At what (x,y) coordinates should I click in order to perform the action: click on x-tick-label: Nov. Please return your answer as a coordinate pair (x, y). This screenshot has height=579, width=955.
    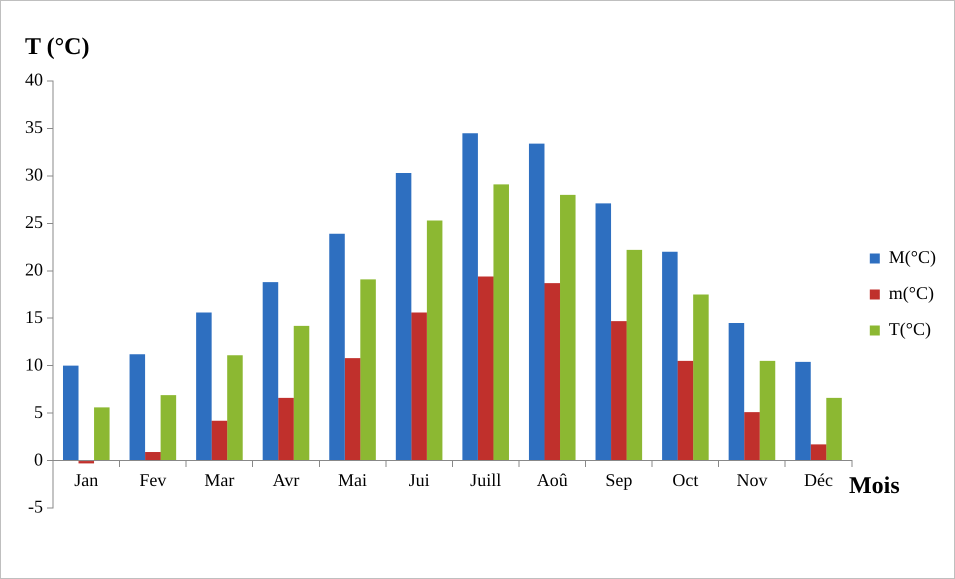
    Looking at the image, I should click on (752, 480).